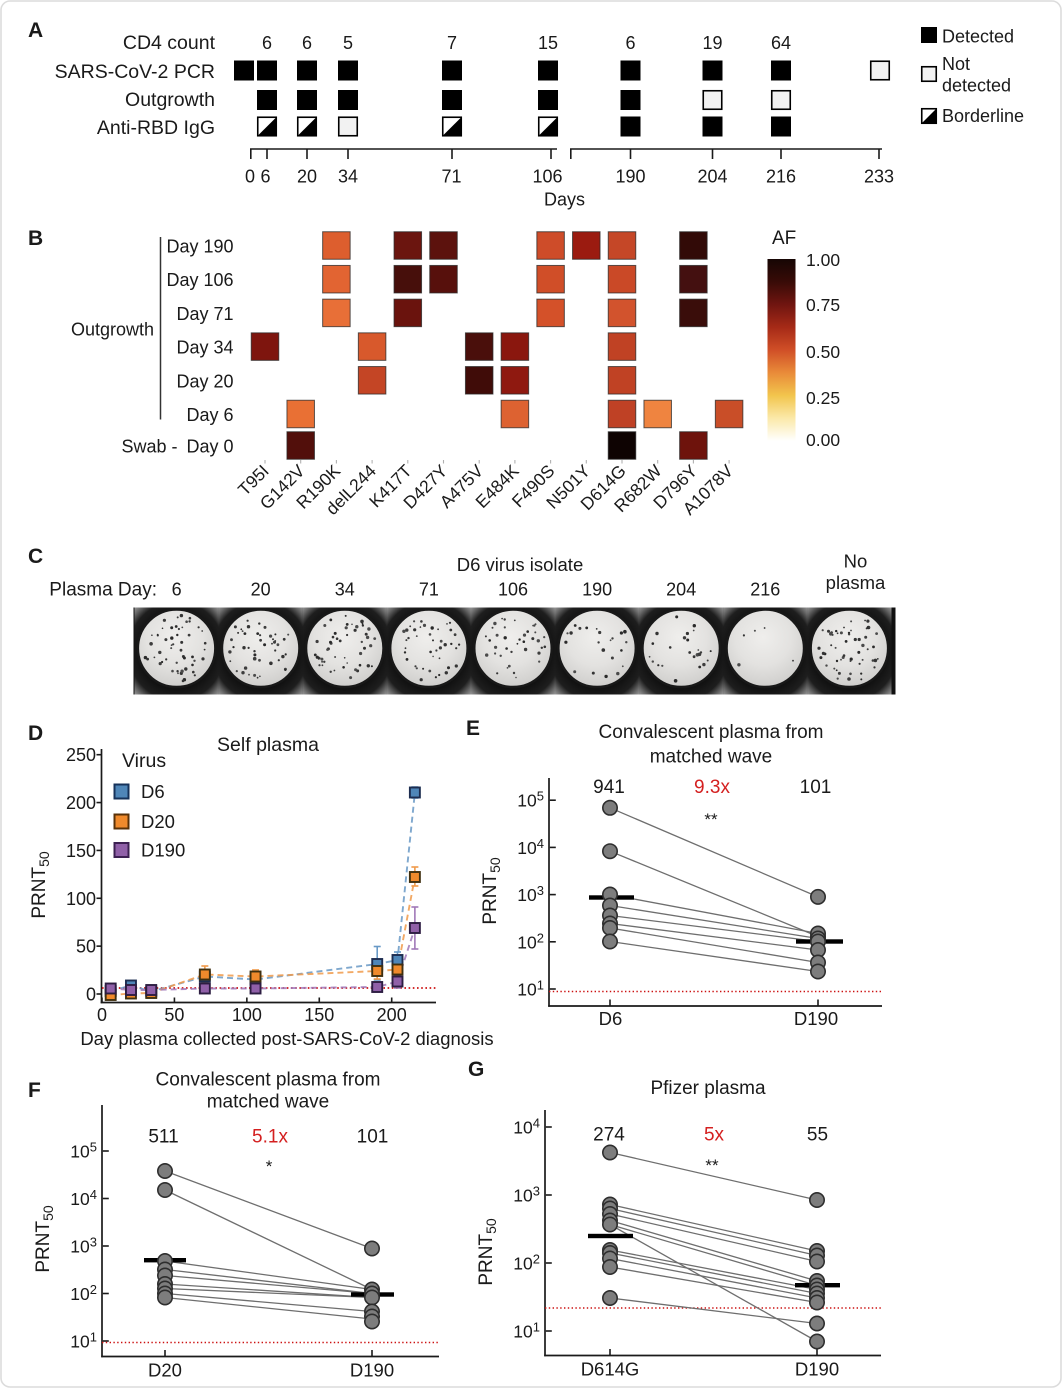 The width and height of the screenshot is (1062, 1388). What do you see at coordinates (520, 564) in the screenshot?
I see `svg-text: D6 virus isolate` at bounding box center [520, 564].